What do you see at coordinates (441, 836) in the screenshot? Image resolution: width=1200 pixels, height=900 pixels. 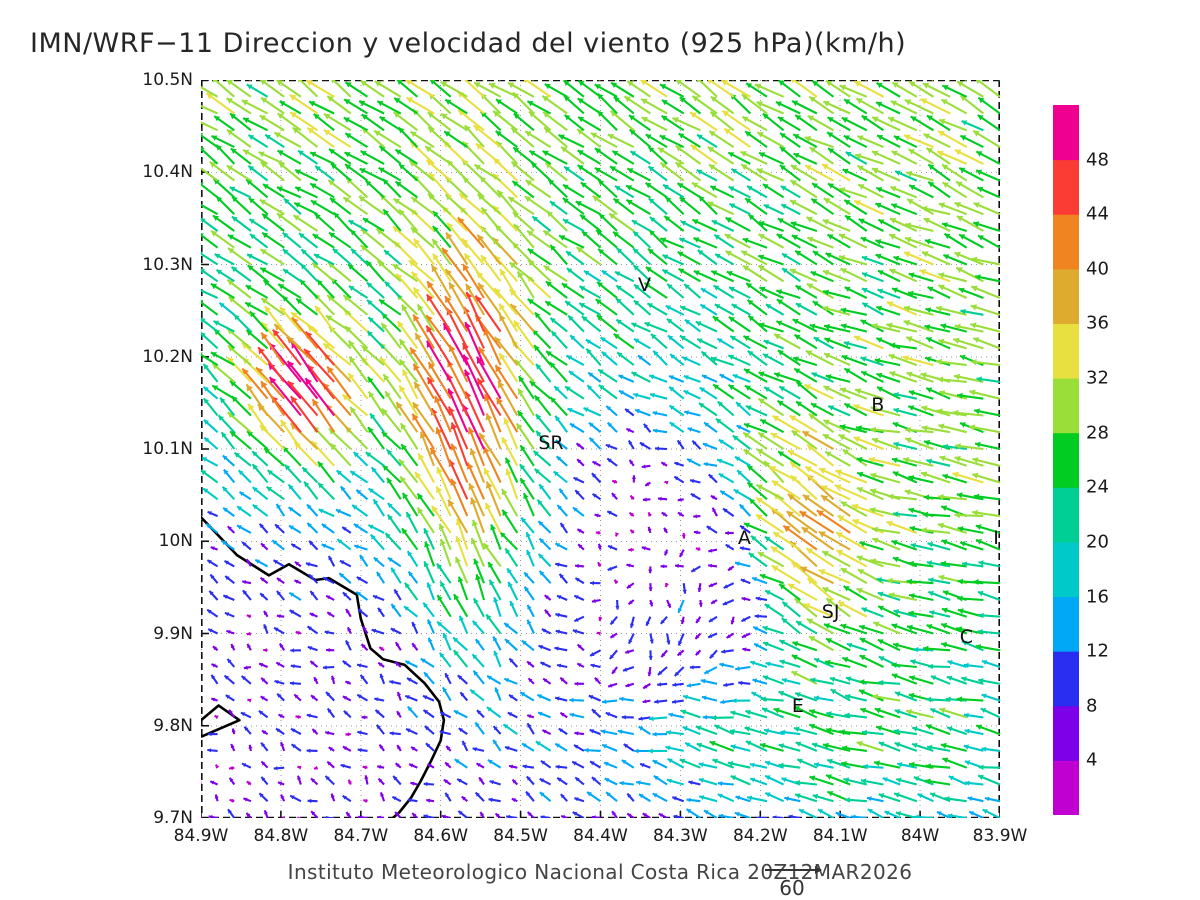 I see `x-tick-label: 84.6W` at bounding box center [441, 836].